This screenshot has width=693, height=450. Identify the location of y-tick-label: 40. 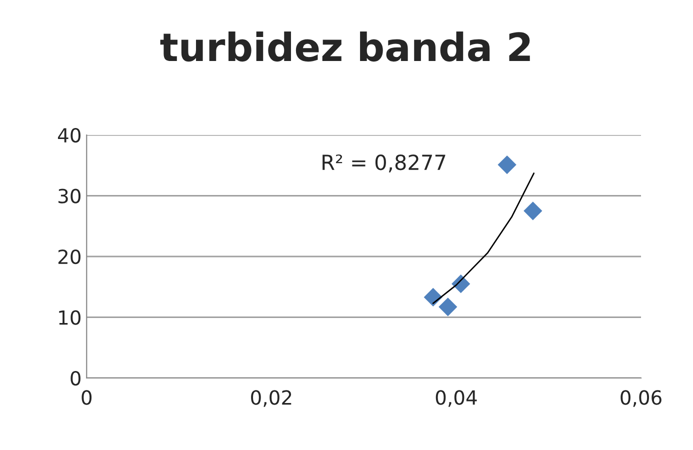
(69, 135).